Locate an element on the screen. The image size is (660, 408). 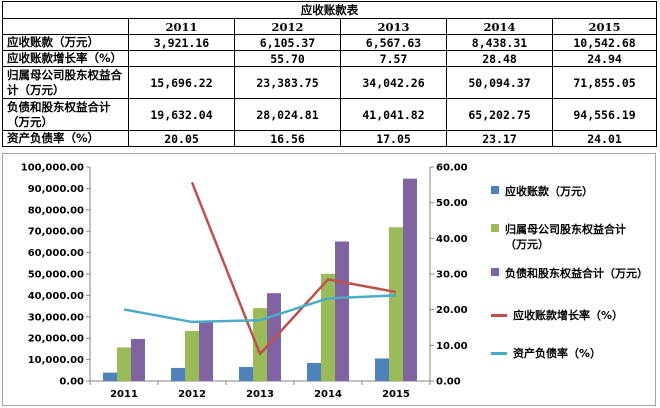
table-row: 应收账款增长率（%） 55.70 7.57 28.48 24.94 is located at coordinates (330, 58).